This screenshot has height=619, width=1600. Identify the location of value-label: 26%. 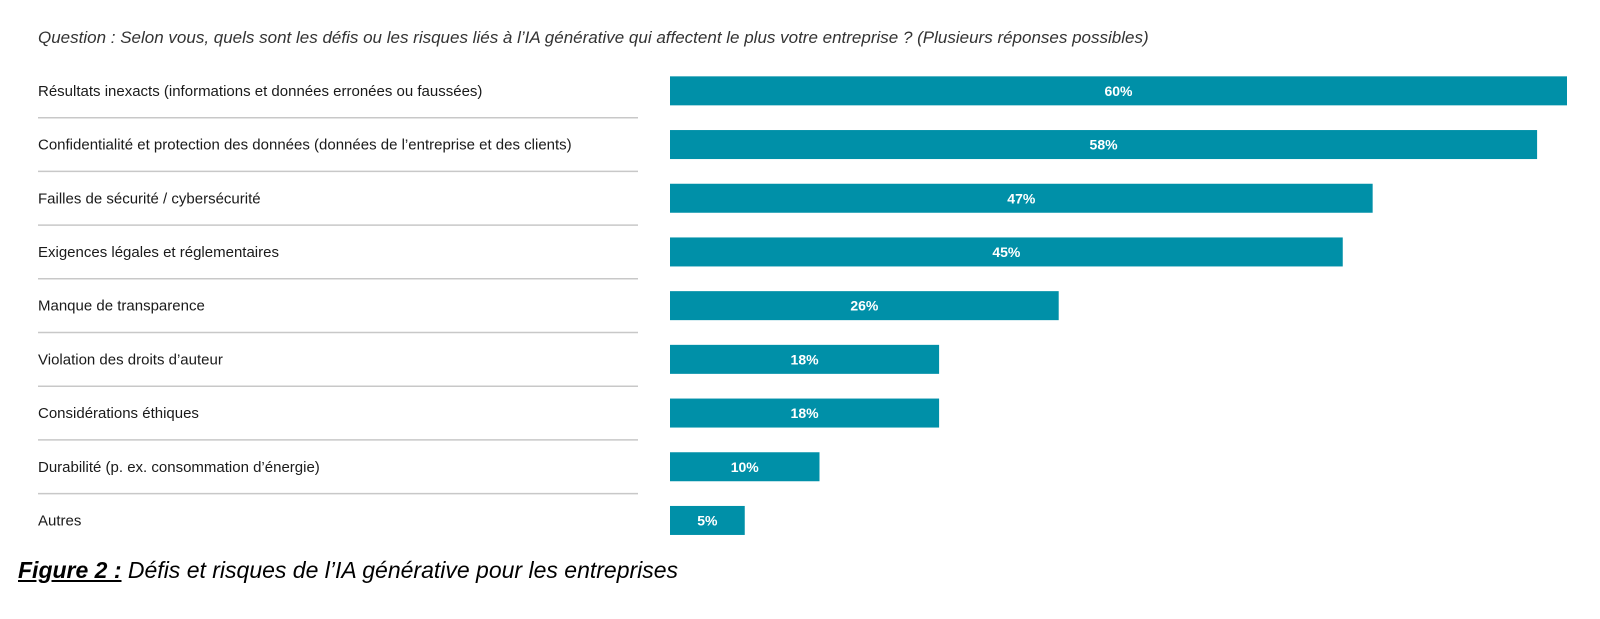
(864, 306).